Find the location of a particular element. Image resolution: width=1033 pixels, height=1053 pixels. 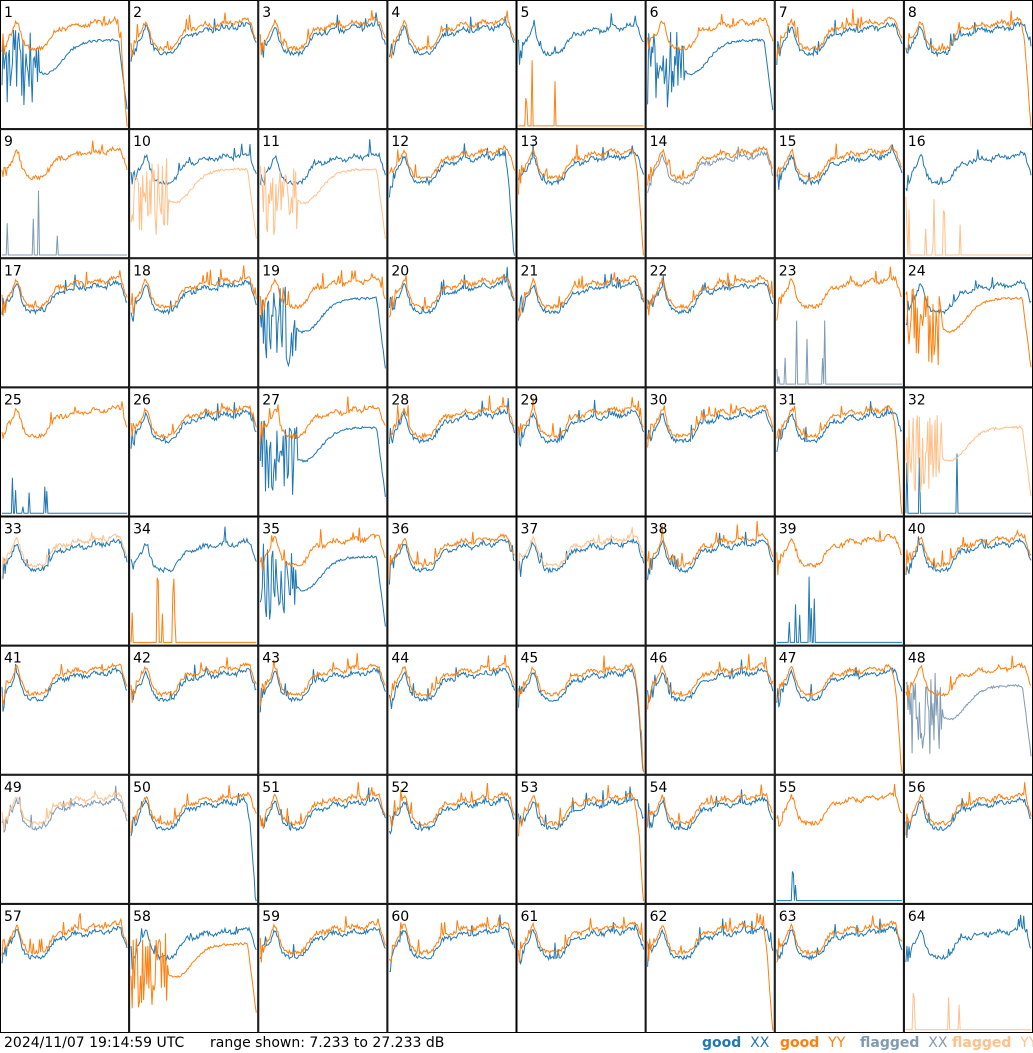

panel-label: 17 is located at coordinates (13, 271).